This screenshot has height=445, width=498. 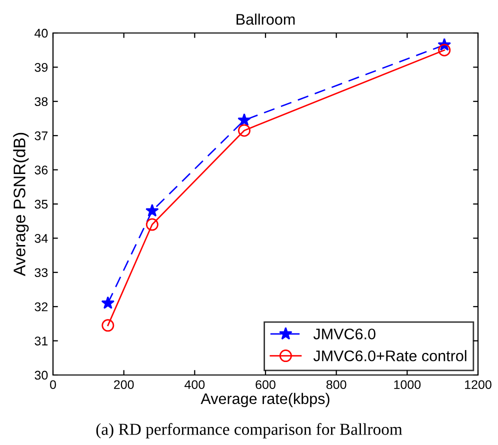 I want to click on y-tick-label: 37, so click(x=41, y=135).